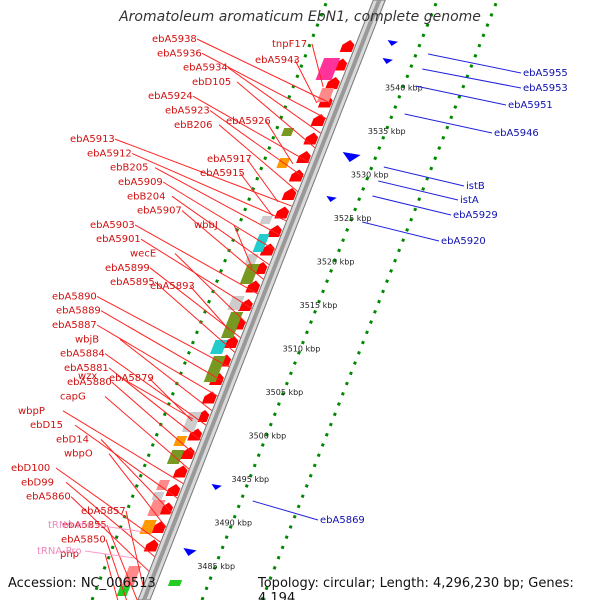 This screenshot has height=600, width=600. What do you see at coordinates (159, 211) in the screenshot?
I see `gene-label-left: ebA5907` at bounding box center [159, 211].